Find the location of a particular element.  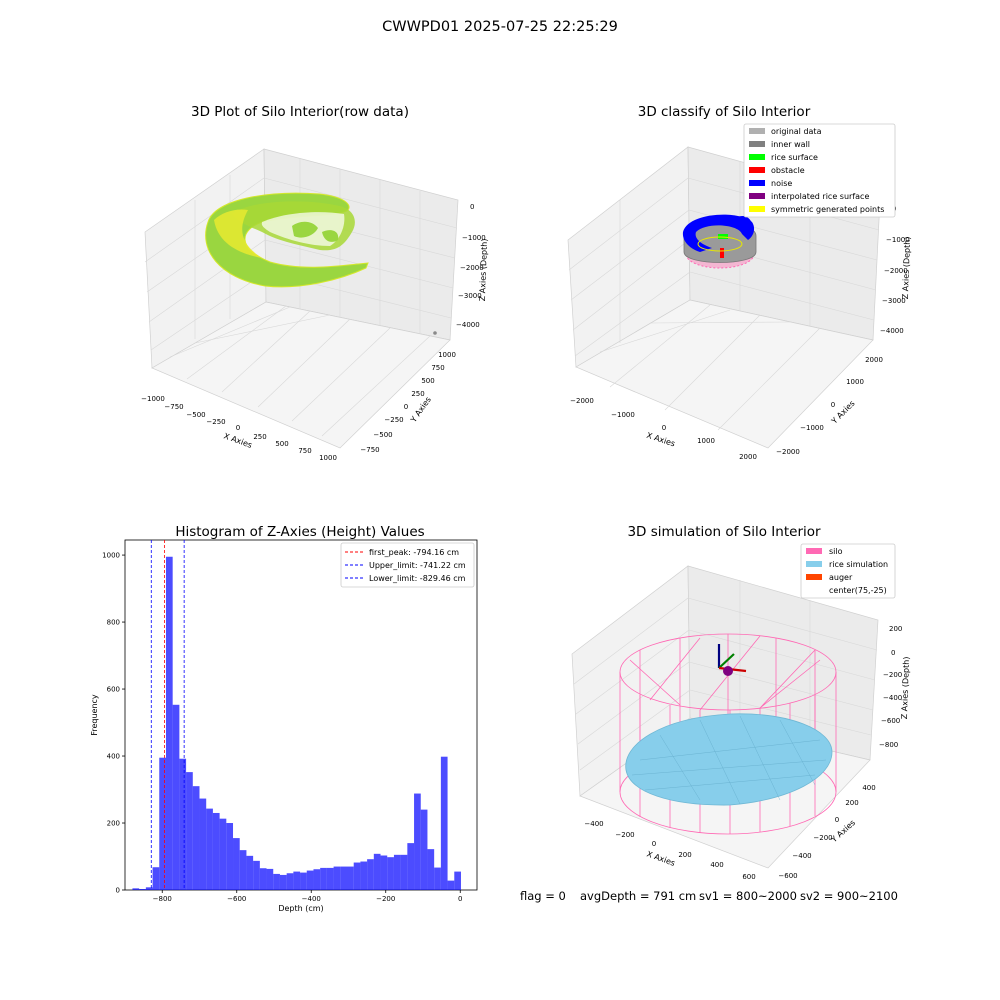

histogram-y-tick-label: 0 is located at coordinates (118, 891).